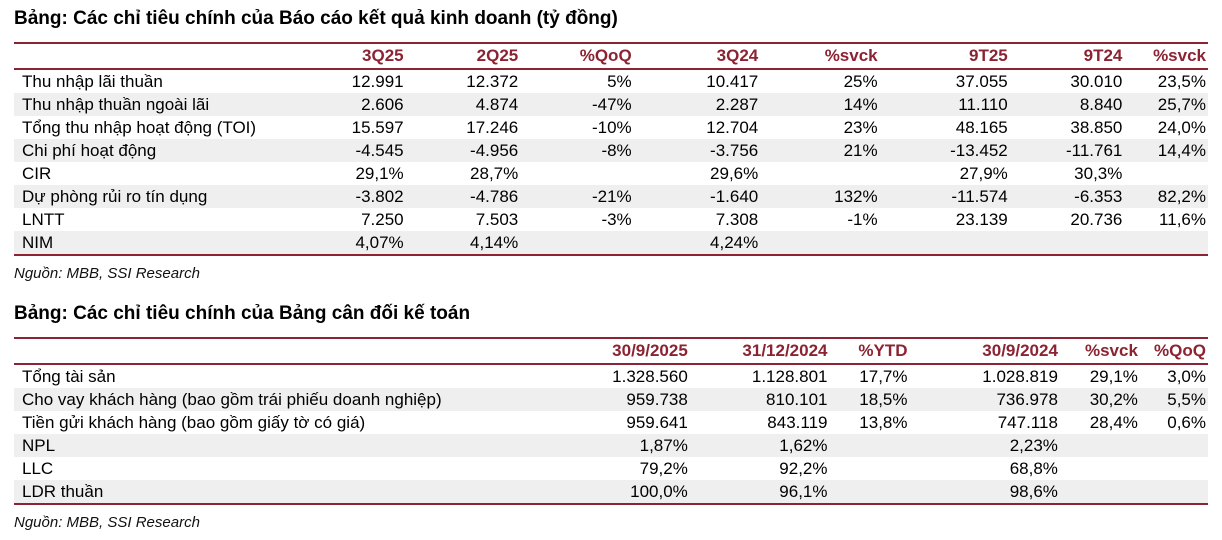 This screenshot has height=540, width=1222. What do you see at coordinates (988, 55) in the screenshot?
I see `column-header: 9T25` at bounding box center [988, 55].